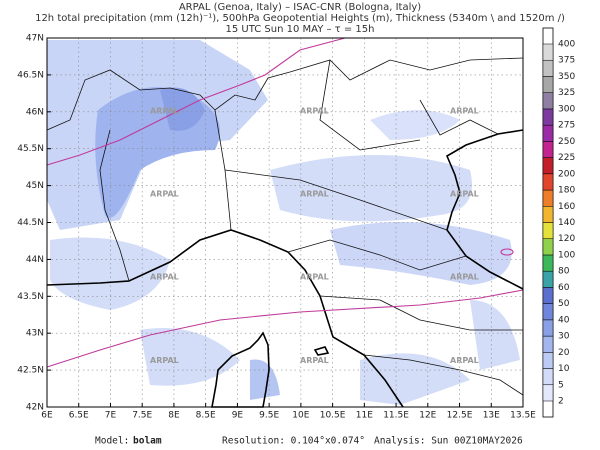  What do you see at coordinates (396, 416) in the screenshot?
I see `lon-tick-label: 11.5E` at bounding box center [396, 416].